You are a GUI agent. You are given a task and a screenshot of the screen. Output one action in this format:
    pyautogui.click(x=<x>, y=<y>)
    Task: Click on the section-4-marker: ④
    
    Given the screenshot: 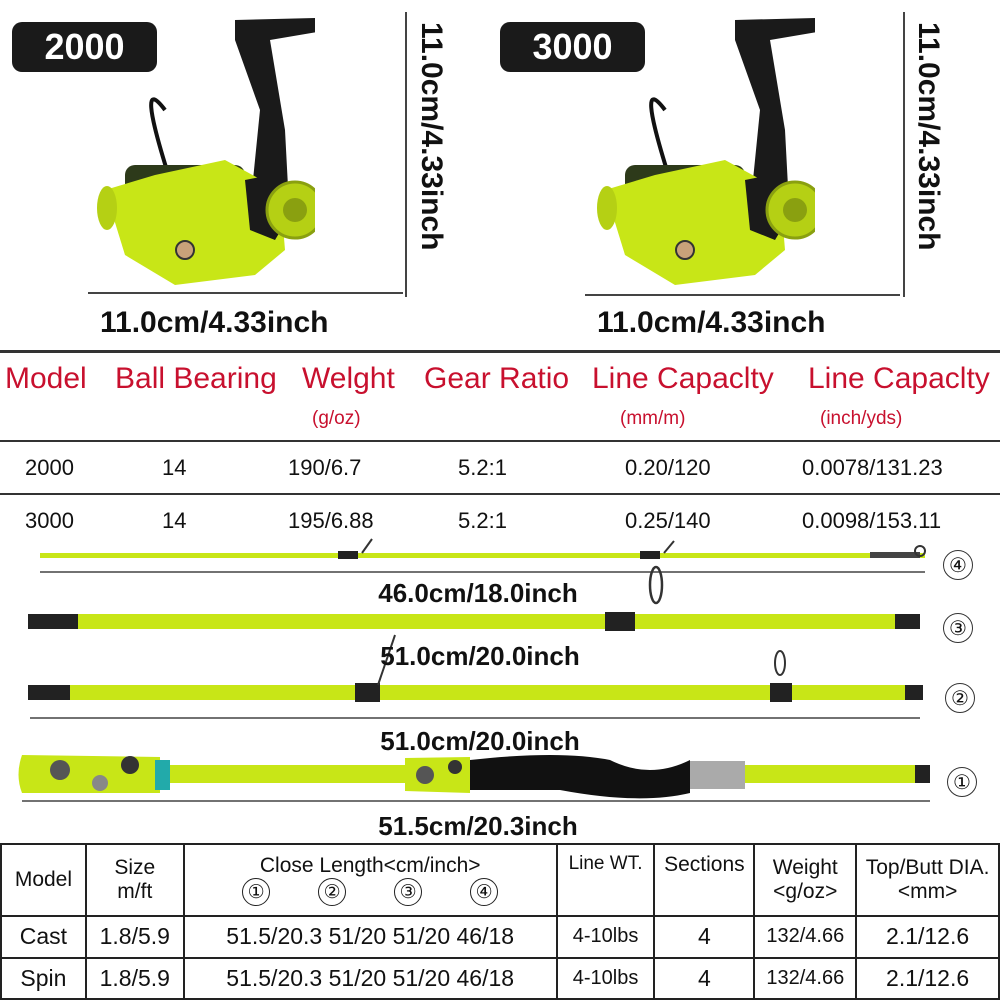 What is the action you would take?
    pyautogui.click(x=958, y=565)
    